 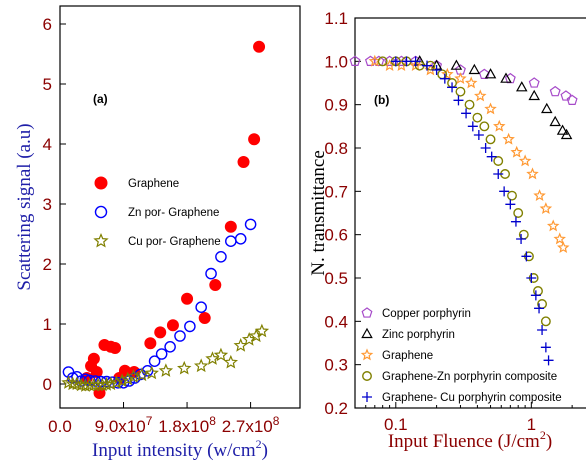 What do you see at coordinates (336, 191) in the screenshot?
I see `y-tick-label: 0.7` at bounding box center [336, 191].